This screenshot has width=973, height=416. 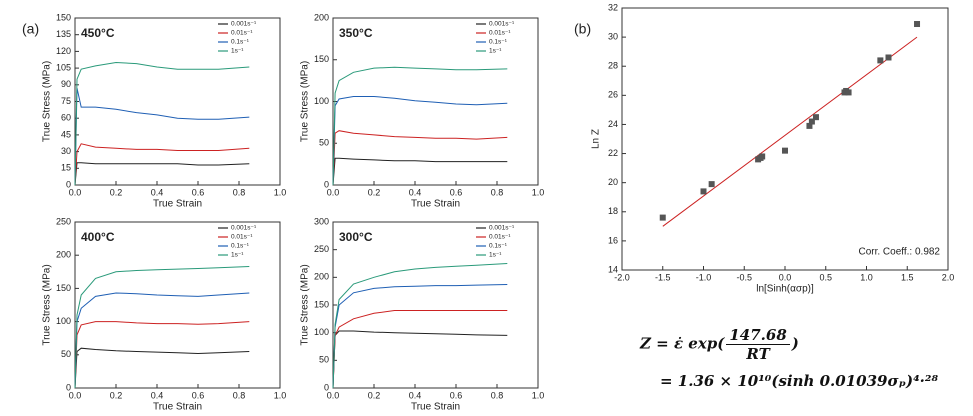 I want to click on equation-text: ), so click(x=795, y=343).